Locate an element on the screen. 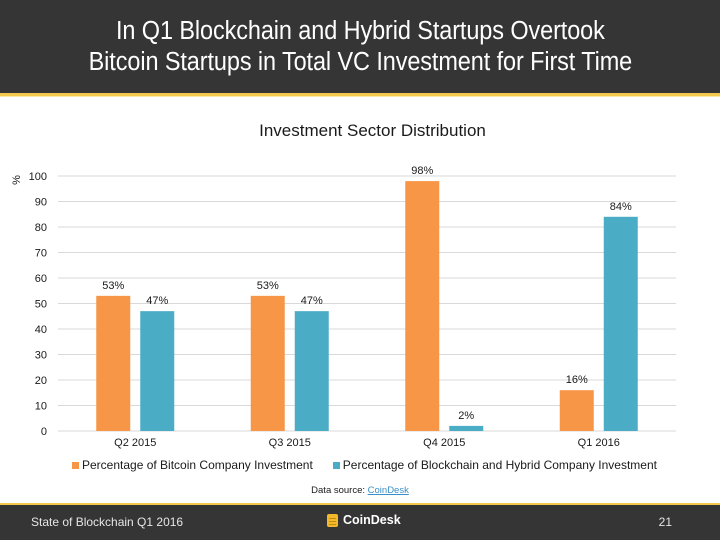 This screenshot has height=540, width=720. legend-swatch-blockchain is located at coordinates (336, 465).